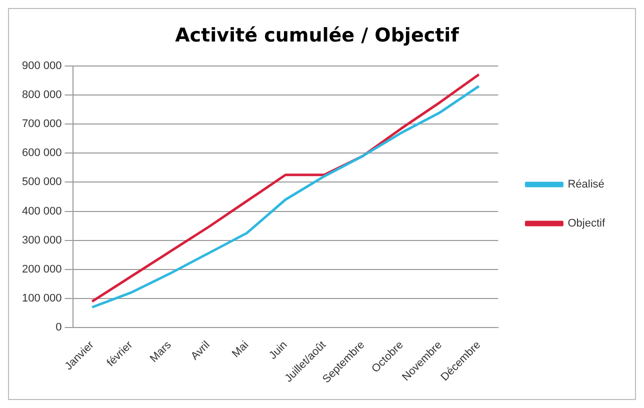 This screenshot has width=644, height=408. What do you see at coordinates (42, 211) in the screenshot?
I see `y-tick-label: 400 000` at bounding box center [42, 211].